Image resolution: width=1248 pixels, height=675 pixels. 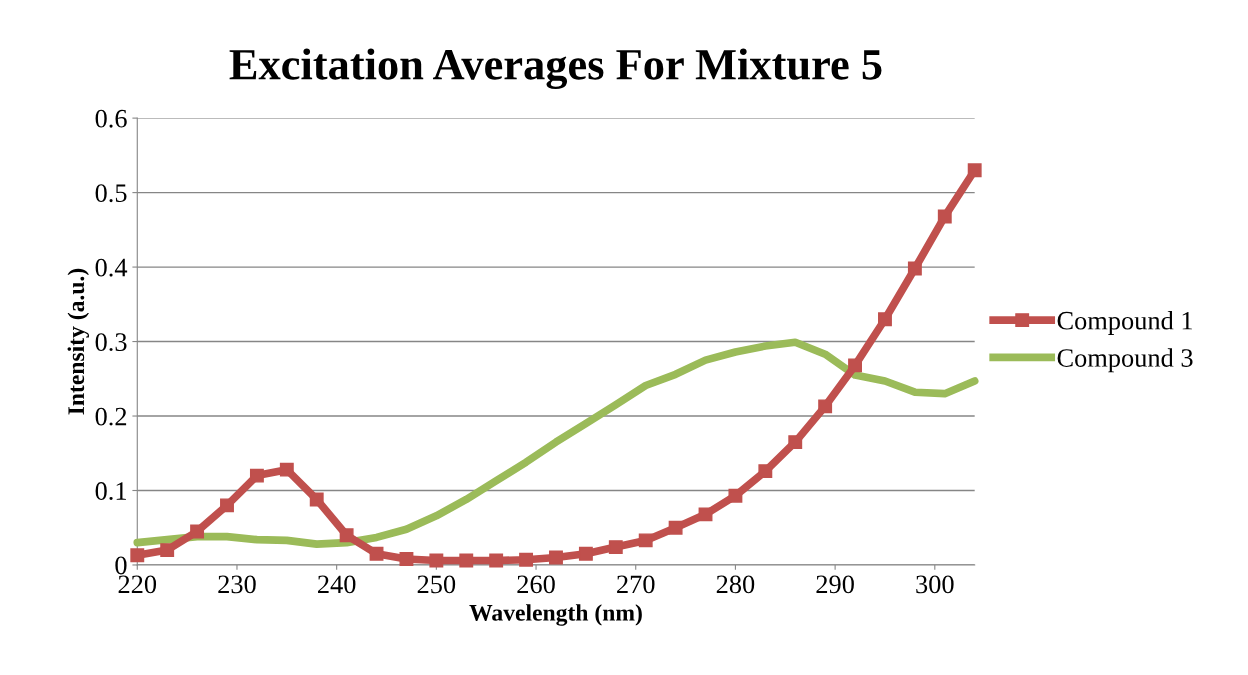 What do you see at coordinates (536, 584) in the screenshot?
I see `x-tick-label: 260` at bounding box center [536, 584].